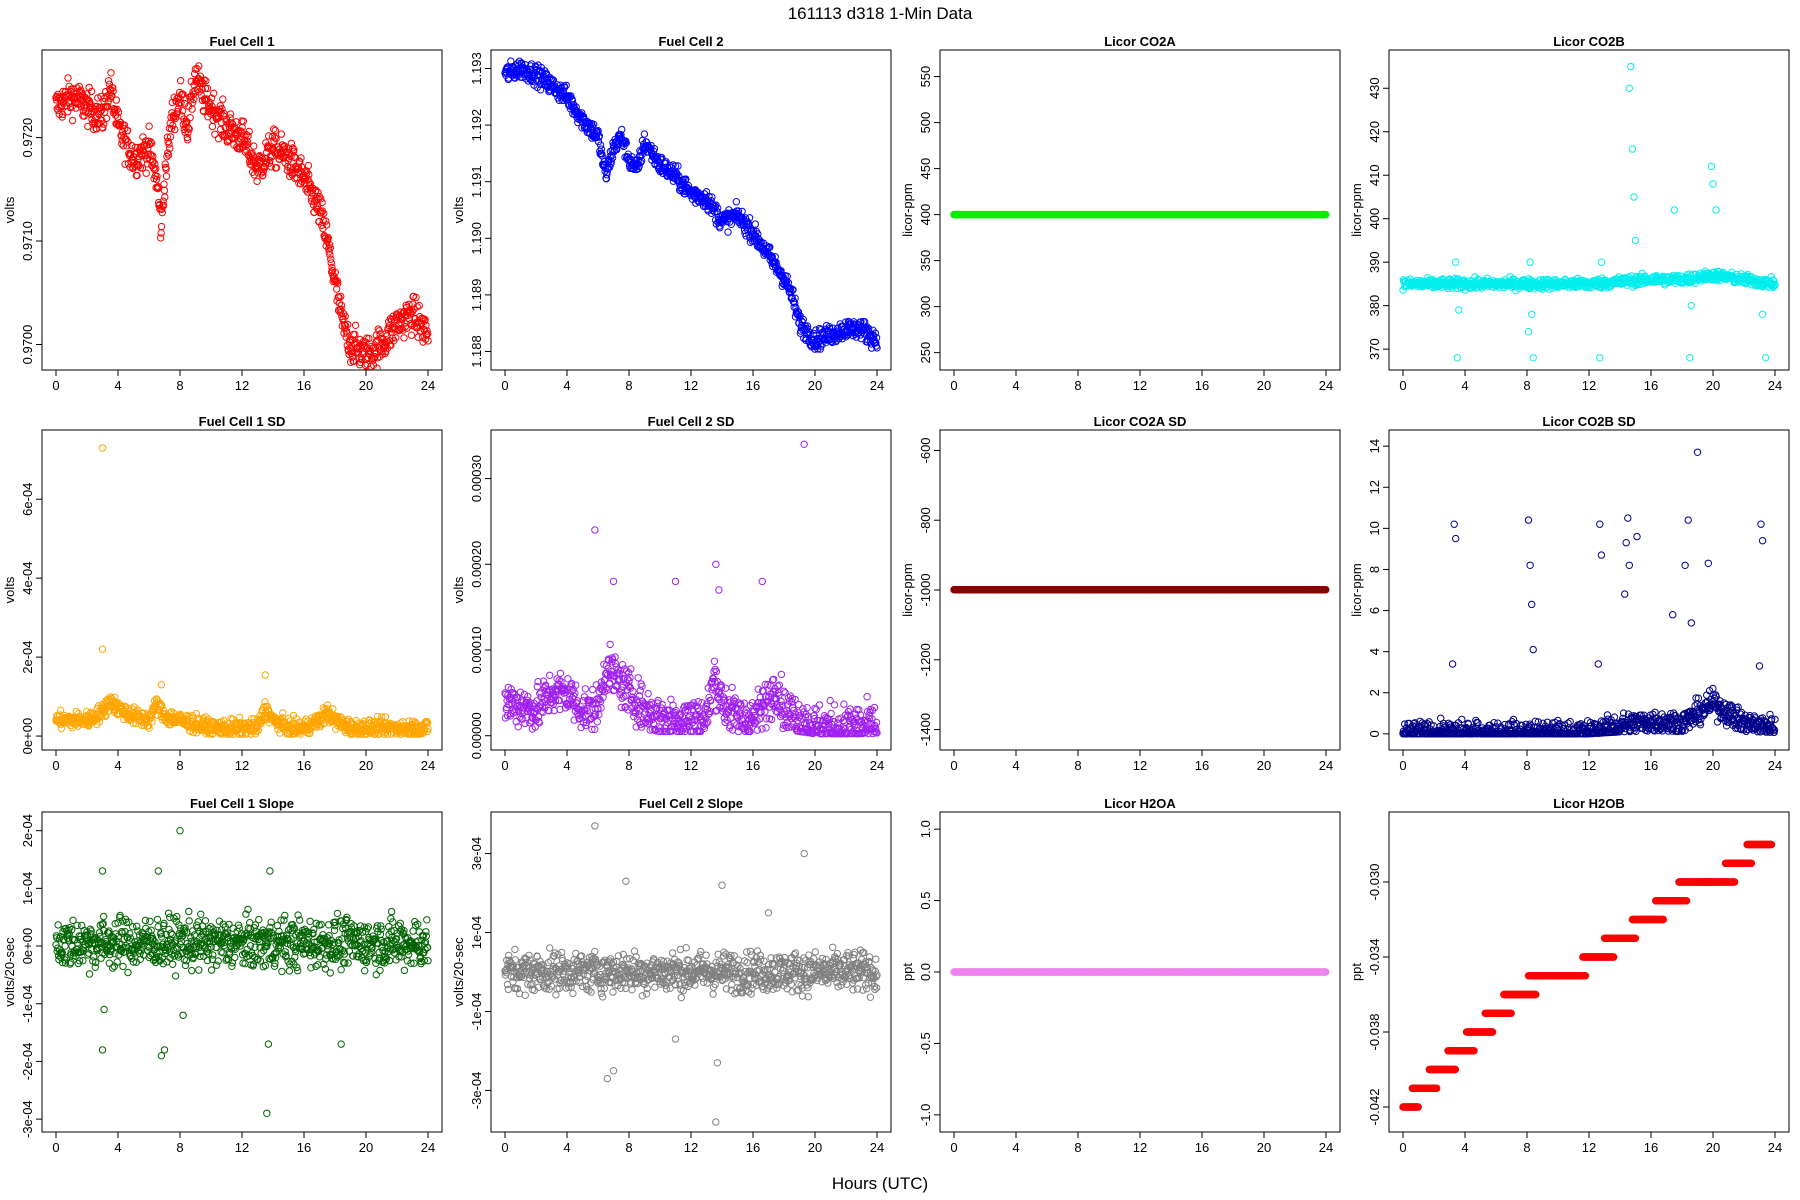  What do you see at coordinates (1140, 385) in the screenshot?
I see `x-tick-label: 12` at bounding box center [1140, 385].